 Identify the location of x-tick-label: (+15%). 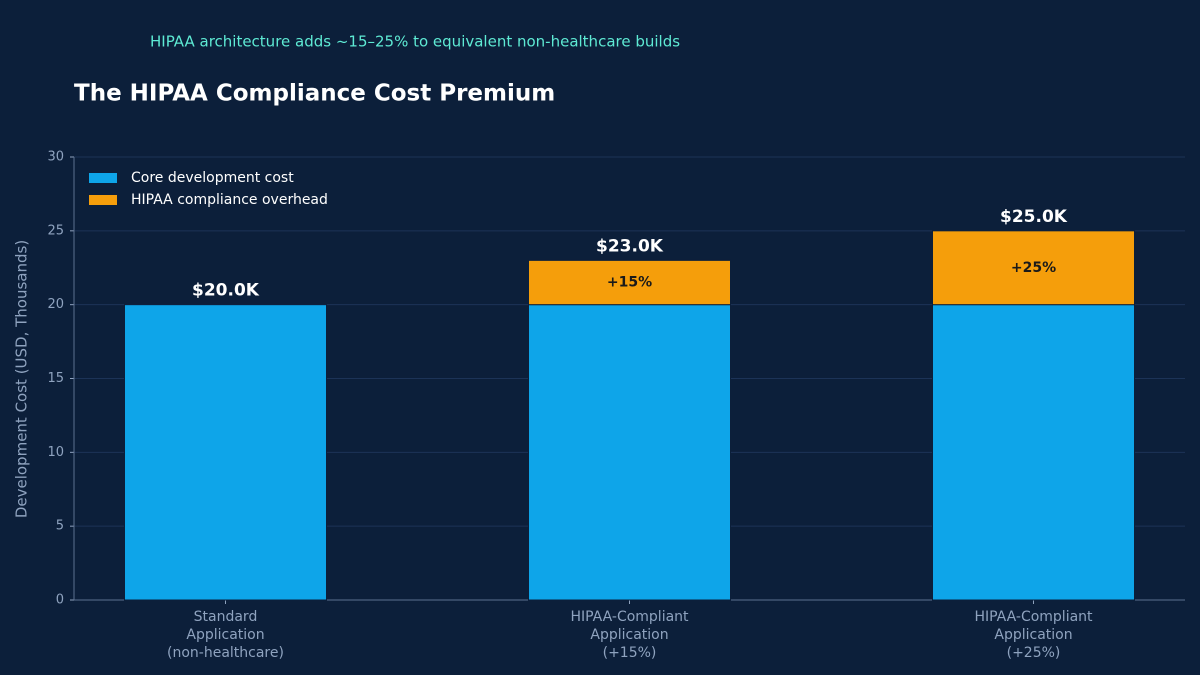
(630, 653).